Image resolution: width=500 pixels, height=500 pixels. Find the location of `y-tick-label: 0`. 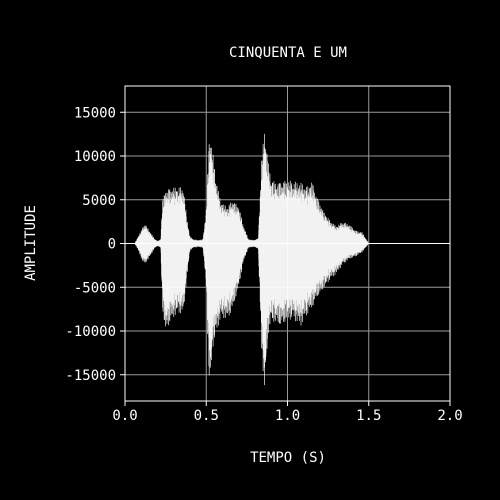

y-tick-label: 0 is located at coordinates (112, 245).